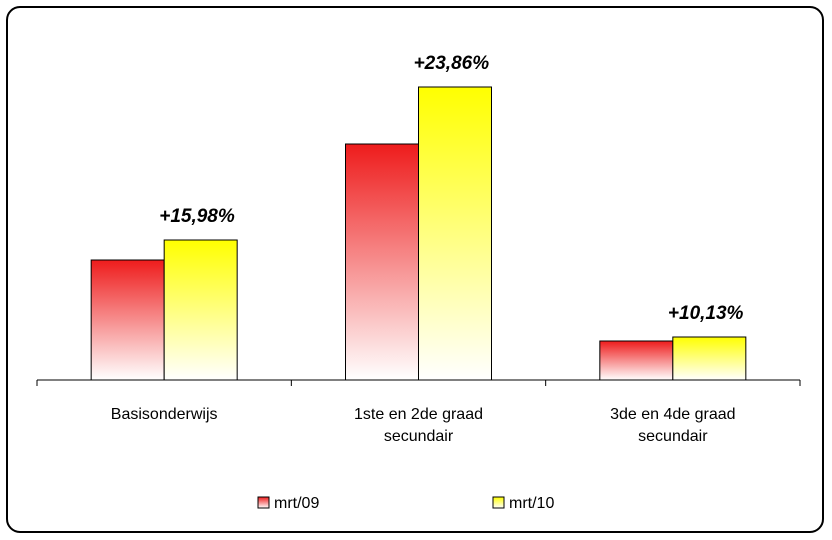 Image resolution: width=832 pixels, height=540 pixels. Describe the element at coordinates (531, 503) in the screenshot. I see `legend-label-1: mrt/10` at that location.